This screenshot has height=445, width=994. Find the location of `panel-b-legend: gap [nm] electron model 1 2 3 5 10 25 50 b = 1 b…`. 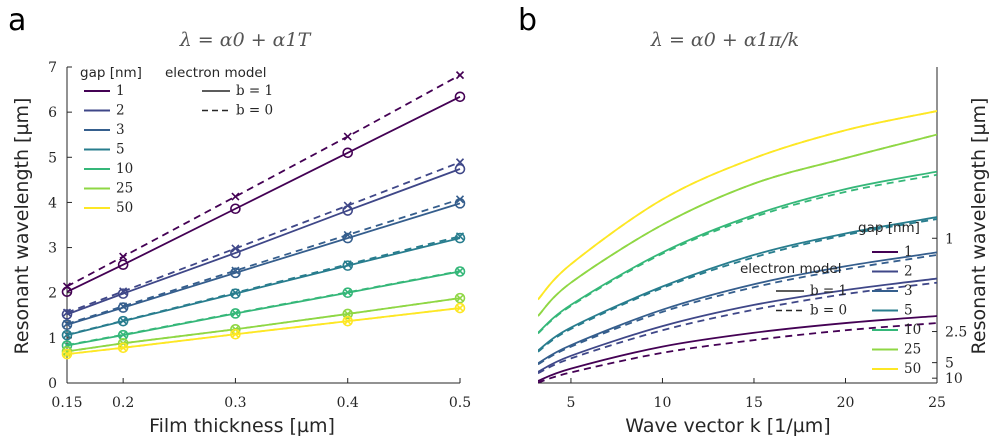

panel-b-legend: gap [nm] electron model 1 2 3 5 10 25 50 b = 1 b… is located at coordinates (830, 298).